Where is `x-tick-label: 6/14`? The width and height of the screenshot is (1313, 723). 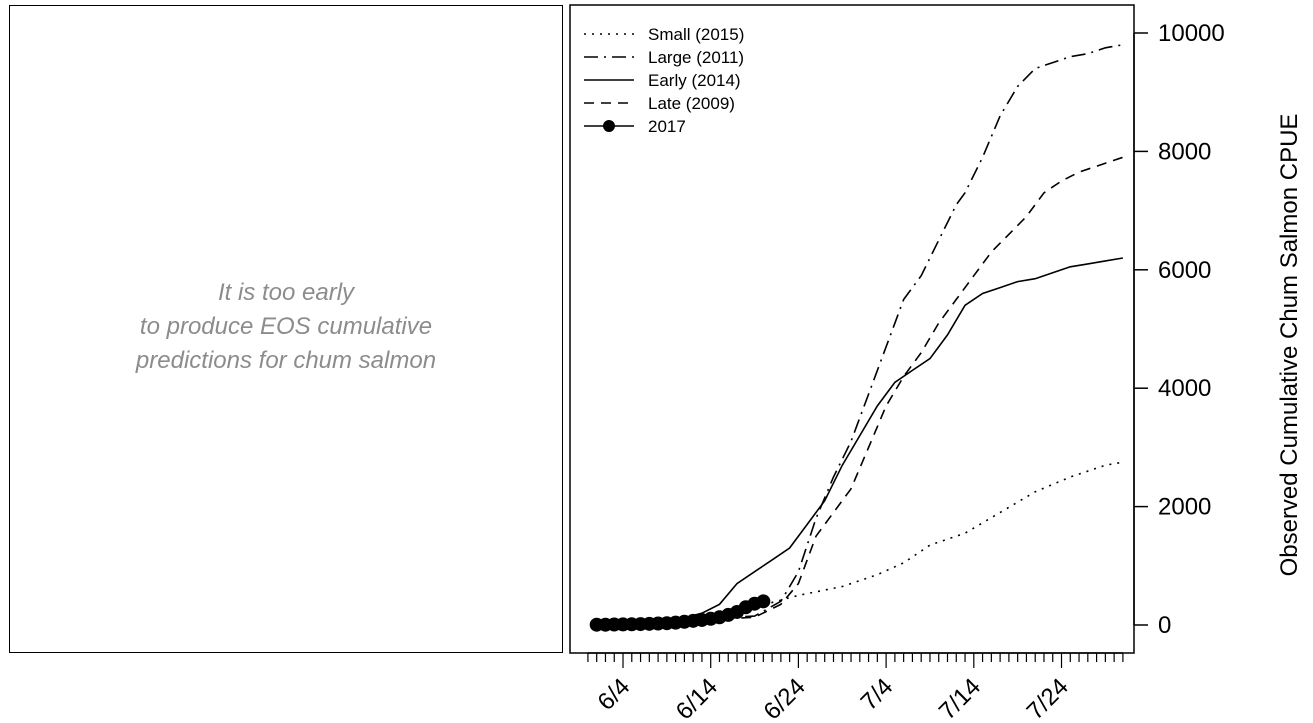
x-tick-label: 6/14 is located at coordinates (697, 698).